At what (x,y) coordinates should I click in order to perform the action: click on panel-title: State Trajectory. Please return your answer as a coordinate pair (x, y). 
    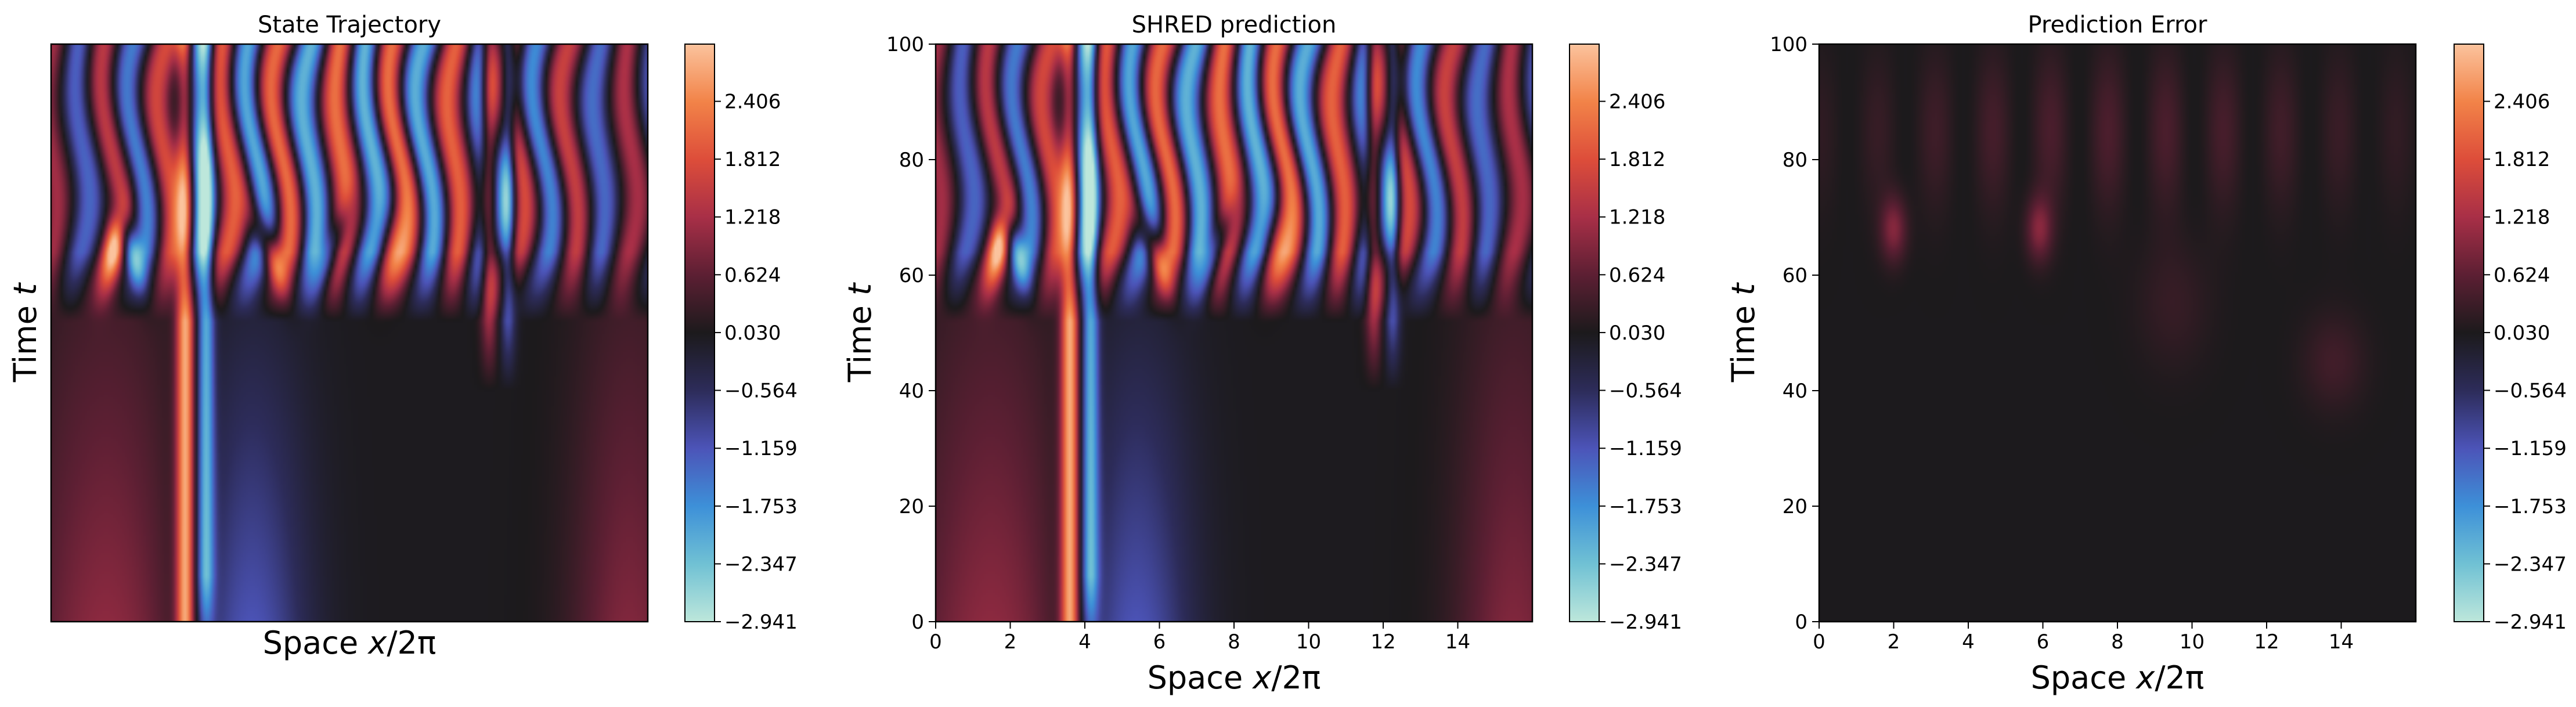
    Looking at the image, I should click on (350, 25).